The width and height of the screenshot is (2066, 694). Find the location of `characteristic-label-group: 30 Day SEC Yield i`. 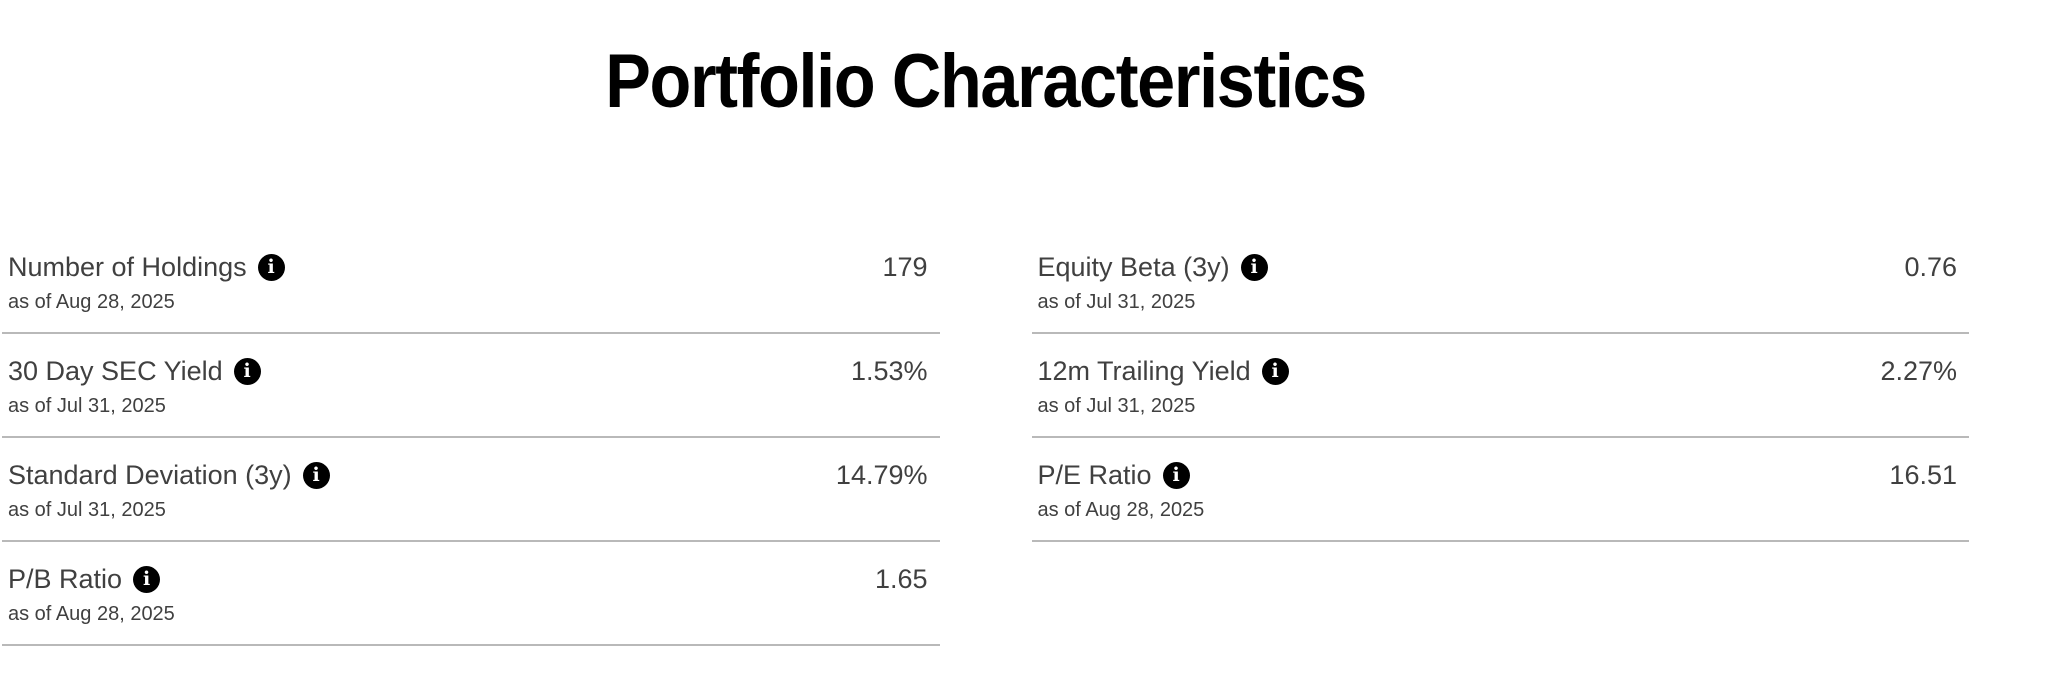

characteristic-label-group: 30 Day SEC Yield i is located at coordinates (134, 371).